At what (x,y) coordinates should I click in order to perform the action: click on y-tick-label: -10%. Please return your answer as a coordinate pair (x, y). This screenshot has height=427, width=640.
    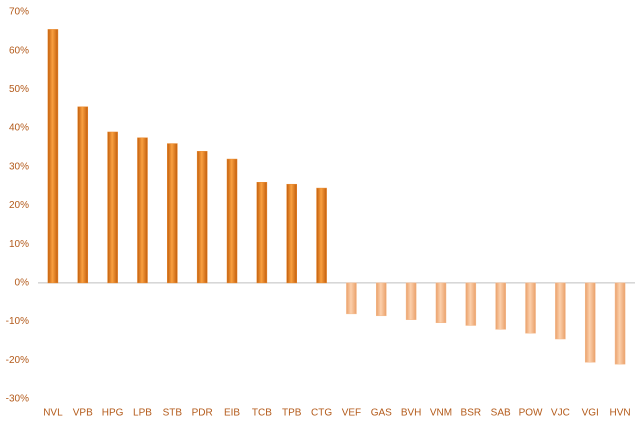
    Looking at the image, I should click on (17, 321).